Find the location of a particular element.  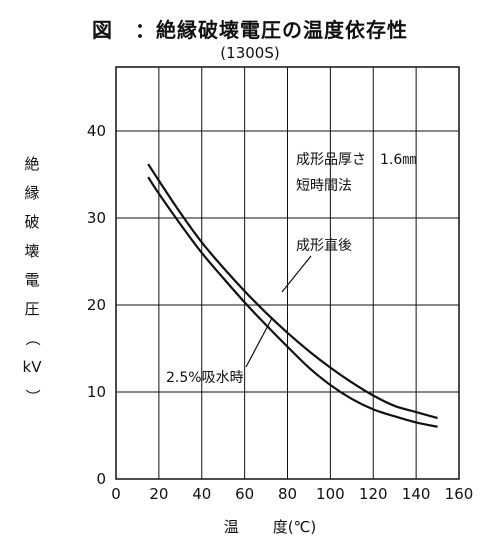

y-tick-label: 20 is located at coordinates (96, 305).